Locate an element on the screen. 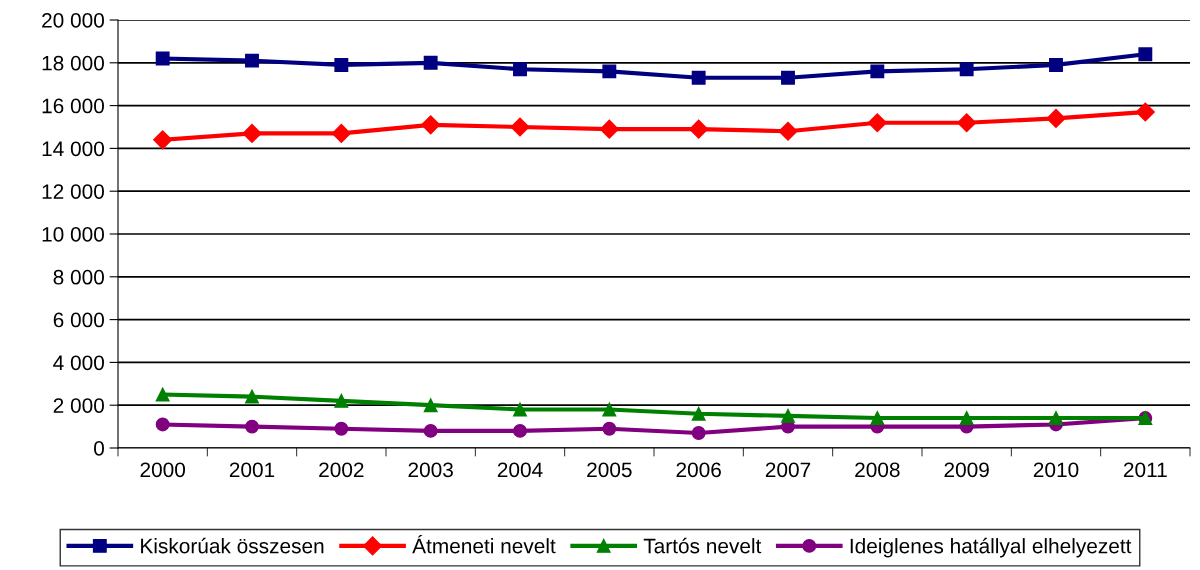 This screenshot has width=1200, height=570. x-tick-label: 2009 is located at coordinates (966, 470).